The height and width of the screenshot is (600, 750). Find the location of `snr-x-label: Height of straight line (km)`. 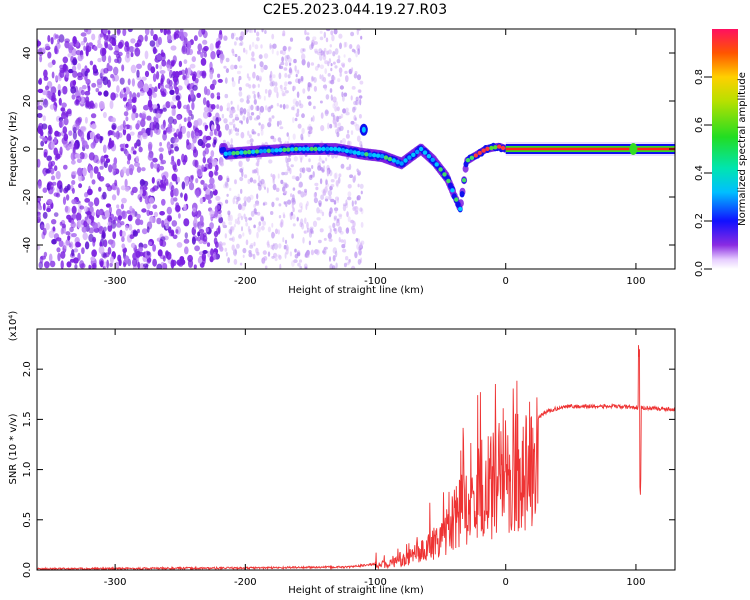

snr-x-label: Height of straight line (km) is located at coordinates (356, 590).